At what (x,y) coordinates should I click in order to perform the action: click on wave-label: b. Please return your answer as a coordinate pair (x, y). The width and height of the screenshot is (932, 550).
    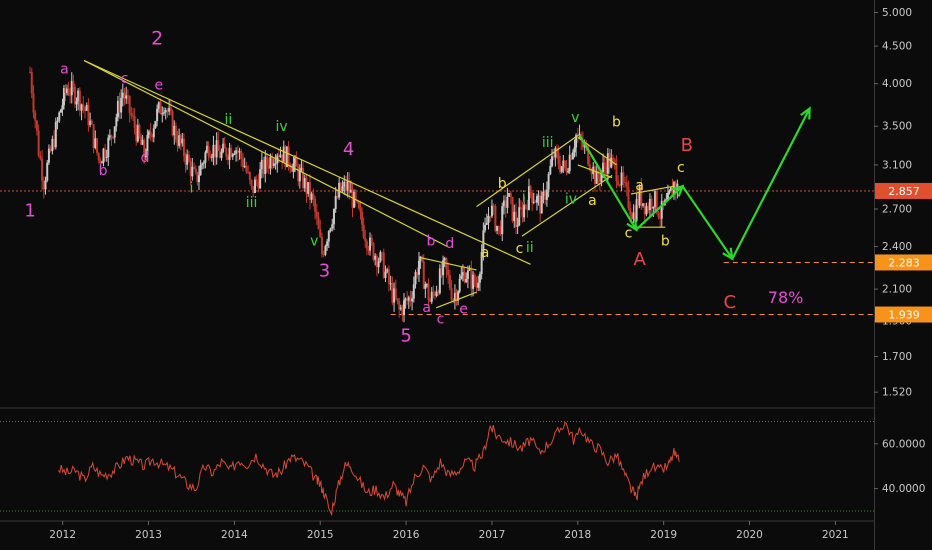
    Looking at the image, I should click on (665, 241).